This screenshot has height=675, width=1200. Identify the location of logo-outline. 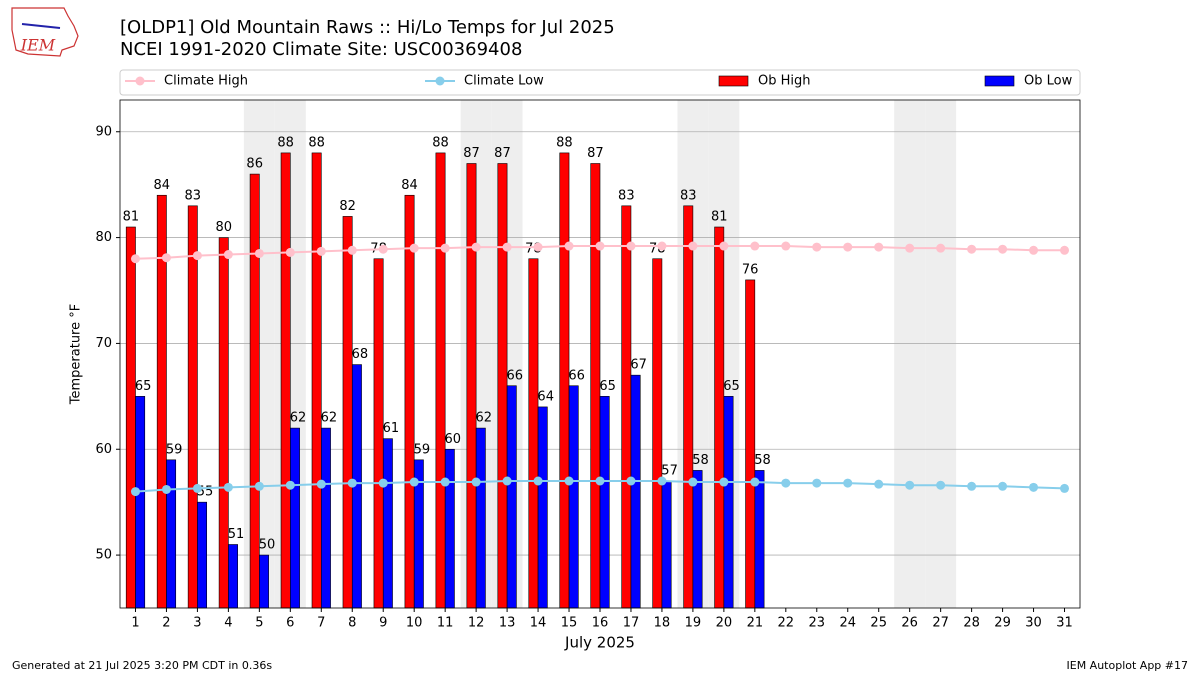
(45, 32).